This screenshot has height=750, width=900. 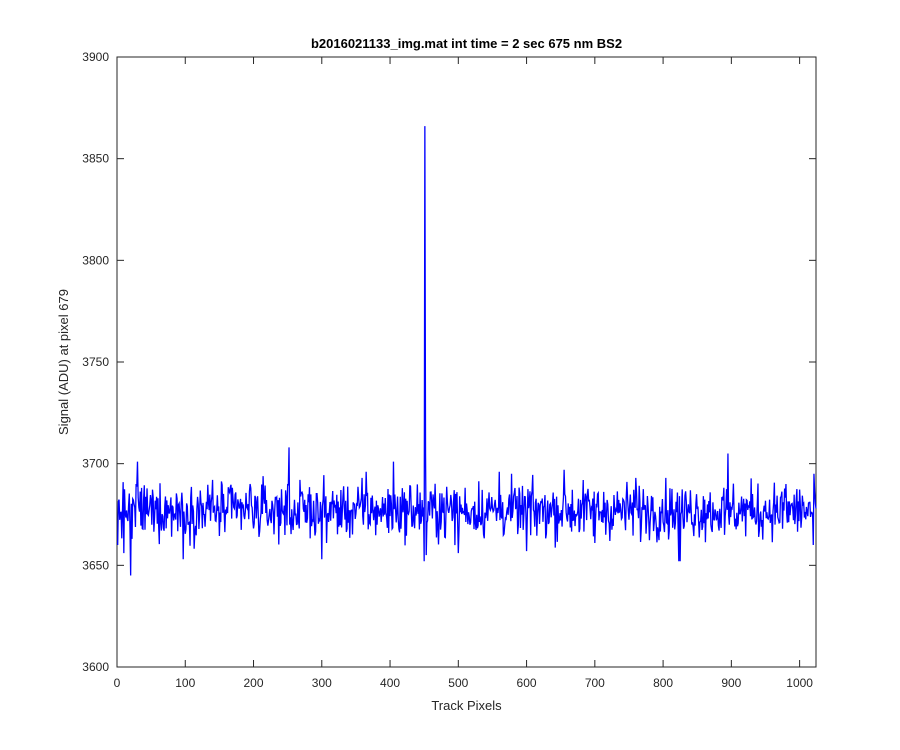 What do you see at coordinates (63, 362) in the screenshot?
I see `y-axis-label: Signal (ADU) at pixel 679` at bounding box center [63, 362].